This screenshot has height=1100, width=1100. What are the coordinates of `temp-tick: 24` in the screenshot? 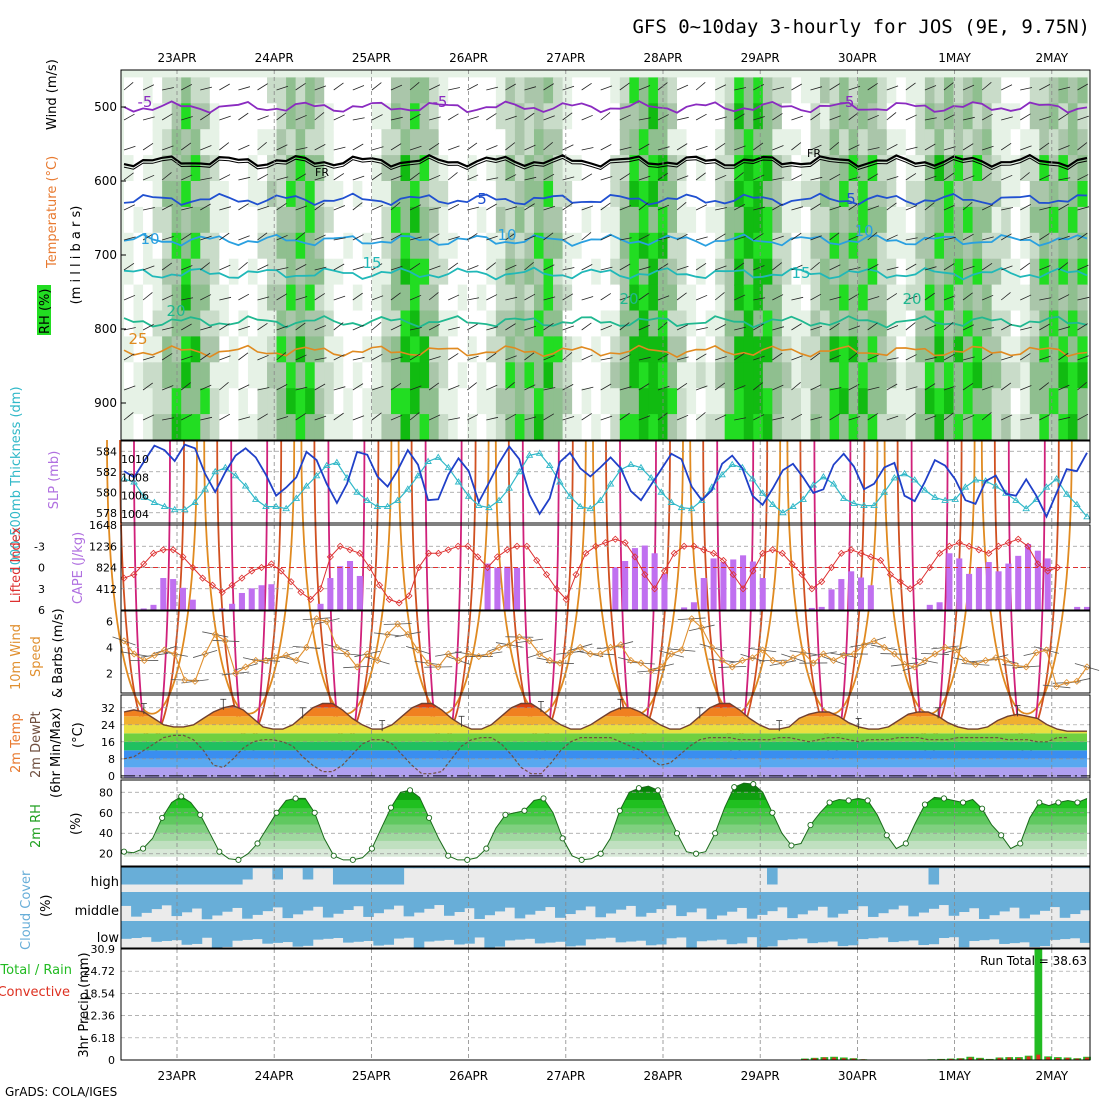 It's located at (108, 725).